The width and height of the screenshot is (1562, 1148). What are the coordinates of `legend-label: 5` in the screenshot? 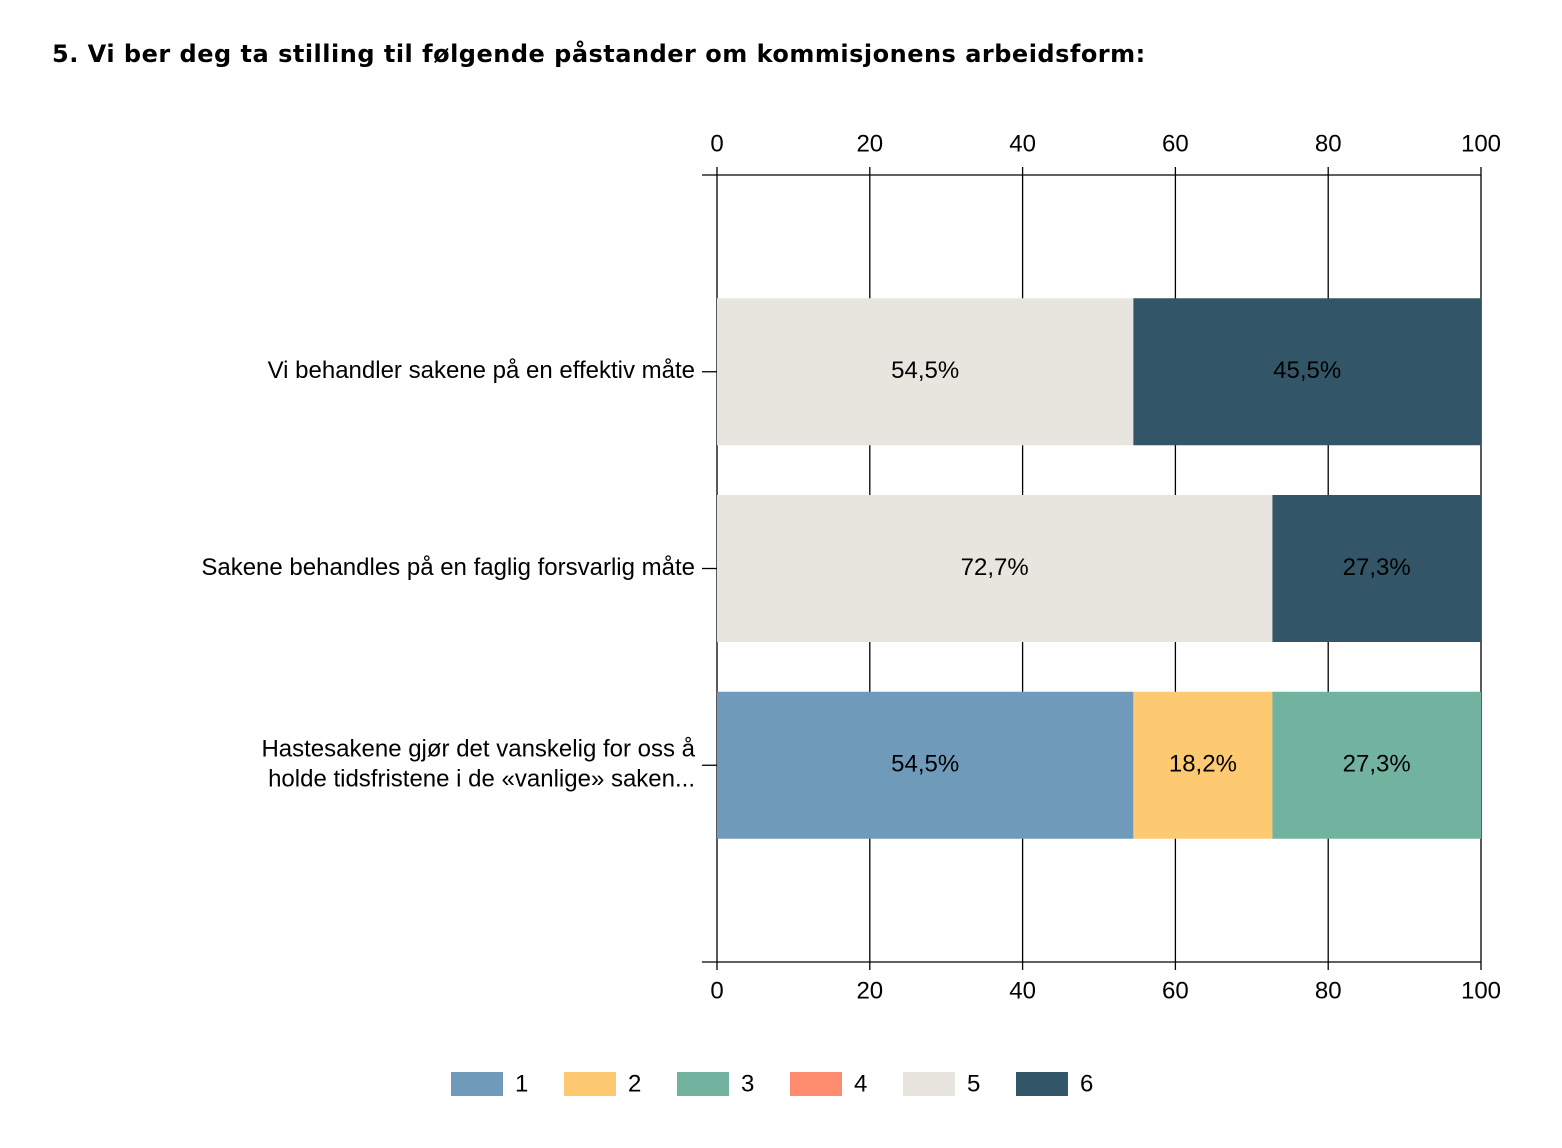 It's located at (973, 1083).